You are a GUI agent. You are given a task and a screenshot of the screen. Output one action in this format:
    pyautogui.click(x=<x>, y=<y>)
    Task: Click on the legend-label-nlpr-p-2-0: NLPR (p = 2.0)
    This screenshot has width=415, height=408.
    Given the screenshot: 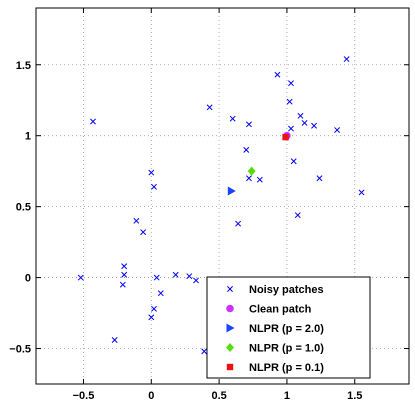 What is the action you would take?
    pyautogui.click(x=286, y=329)
    